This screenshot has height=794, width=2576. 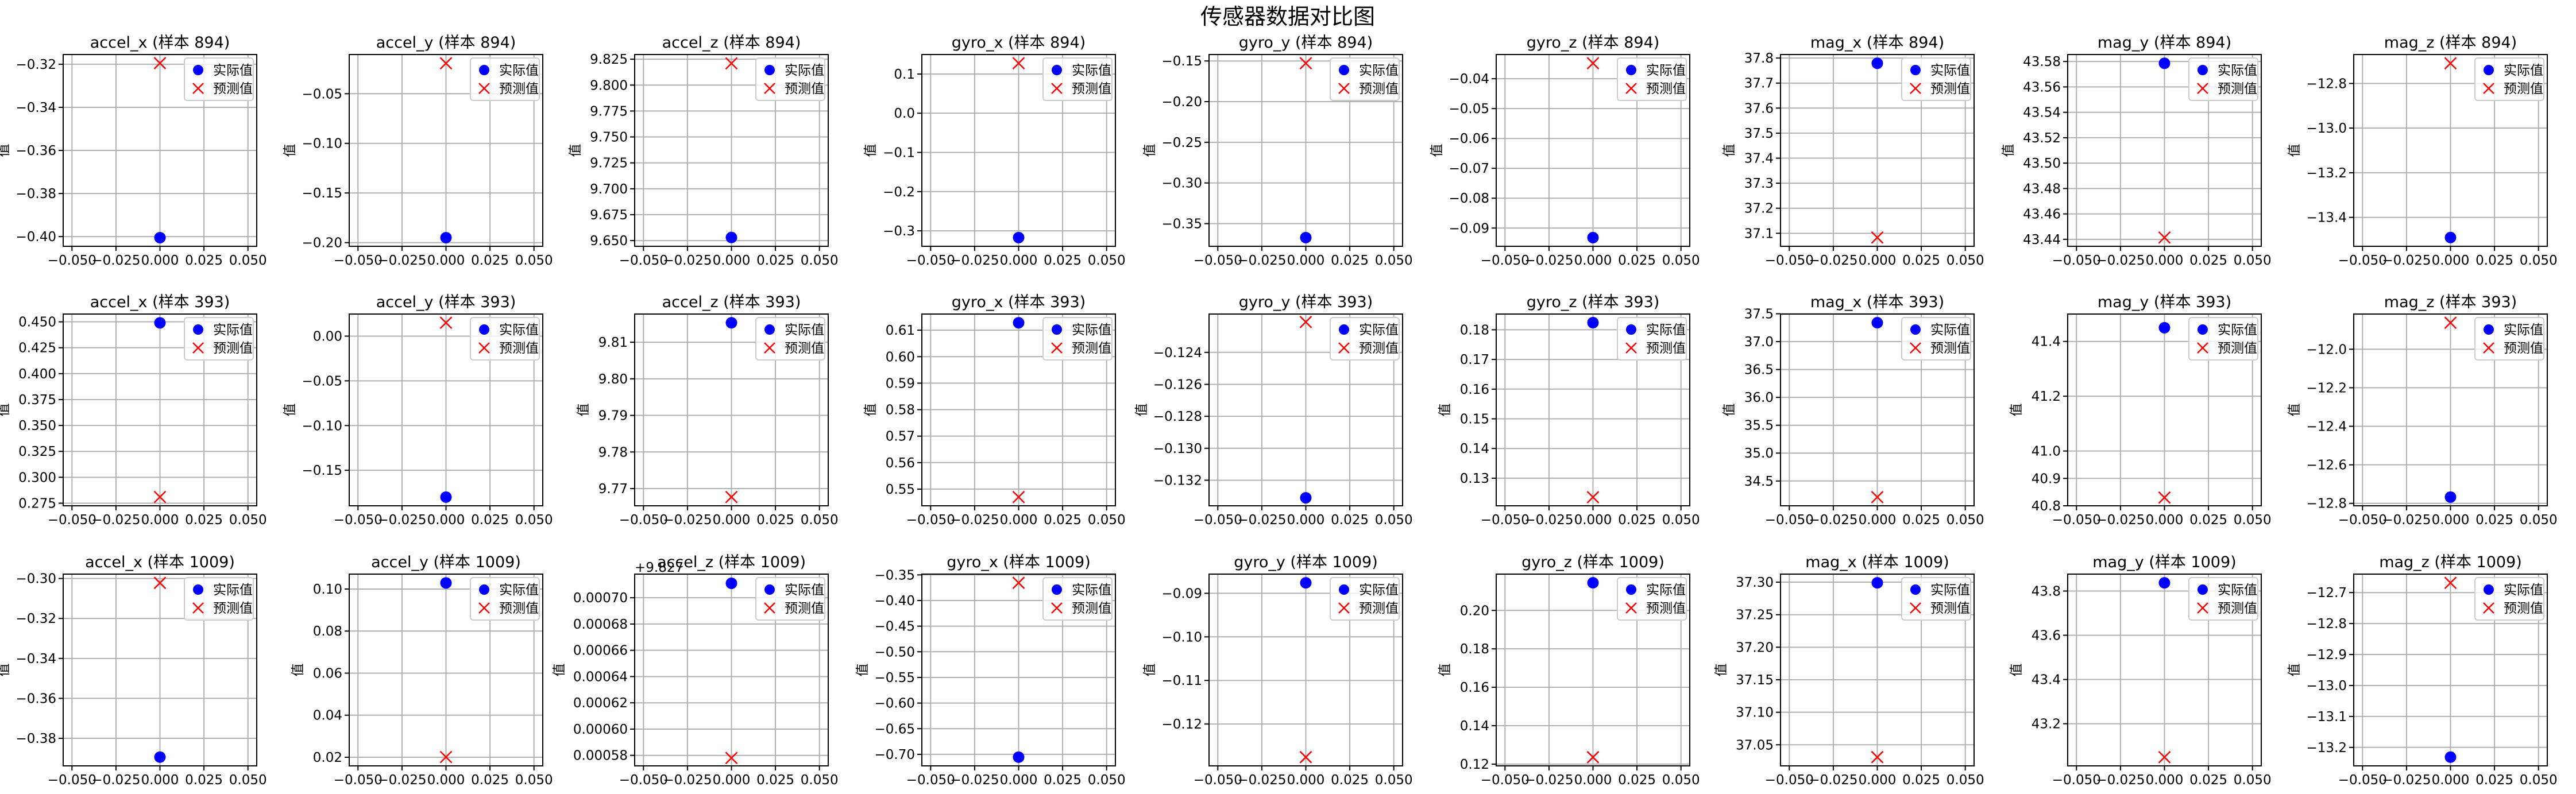 I want to click on y-tick-label: 43.48, so click(x=2042, y=188).